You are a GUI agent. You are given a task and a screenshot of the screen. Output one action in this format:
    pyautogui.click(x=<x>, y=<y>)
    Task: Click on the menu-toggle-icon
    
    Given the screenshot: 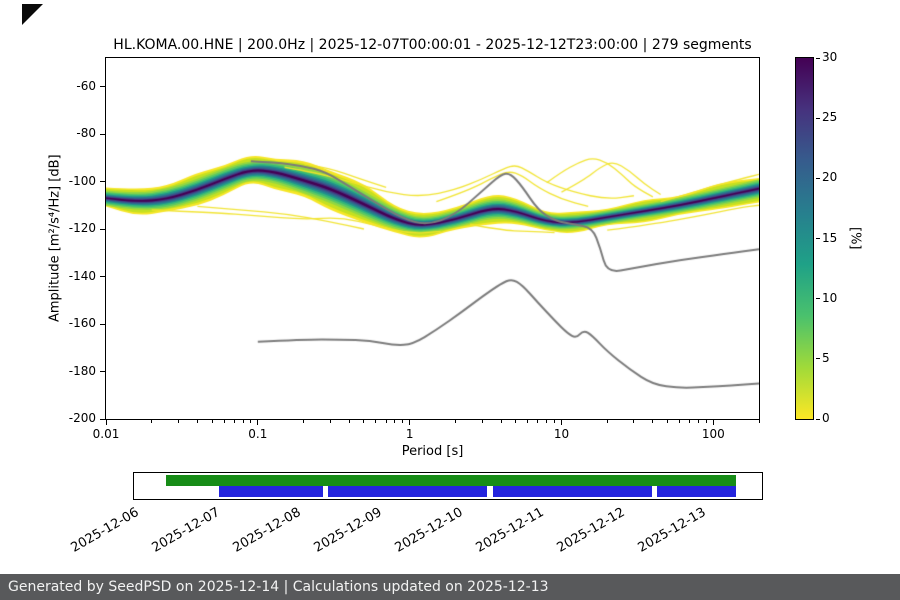 What is the action you would take?
    pyautogui.click(x=32, y=14)
    